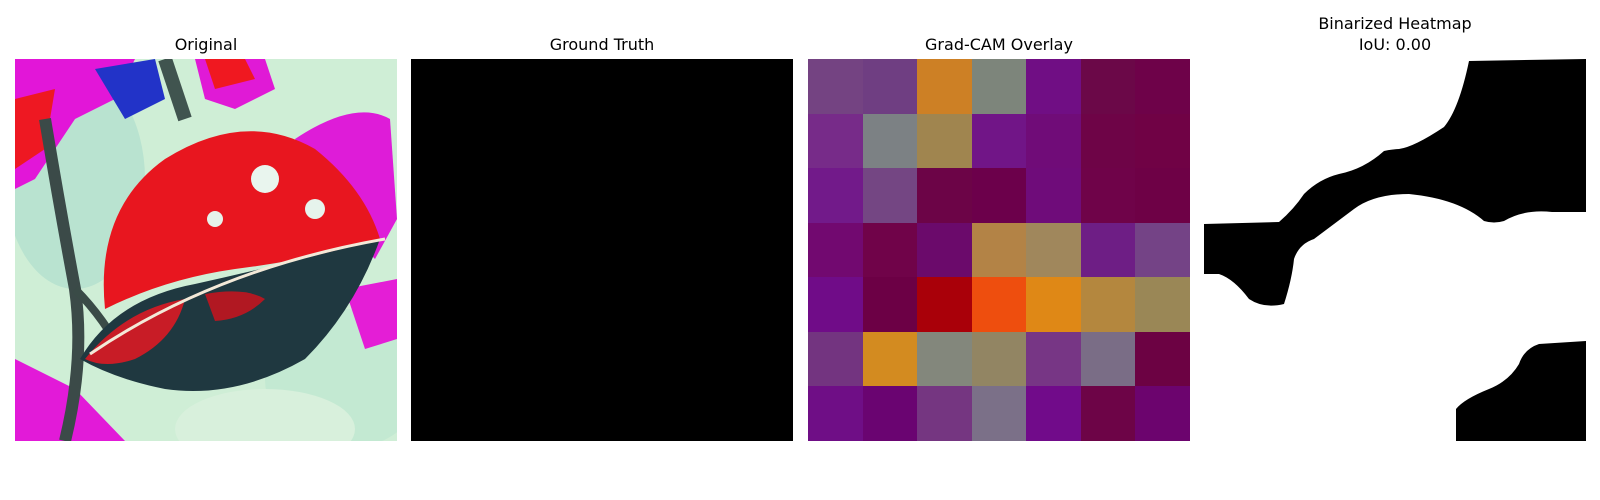  I want to click on panel-title-original: Original, so click(206, 44).